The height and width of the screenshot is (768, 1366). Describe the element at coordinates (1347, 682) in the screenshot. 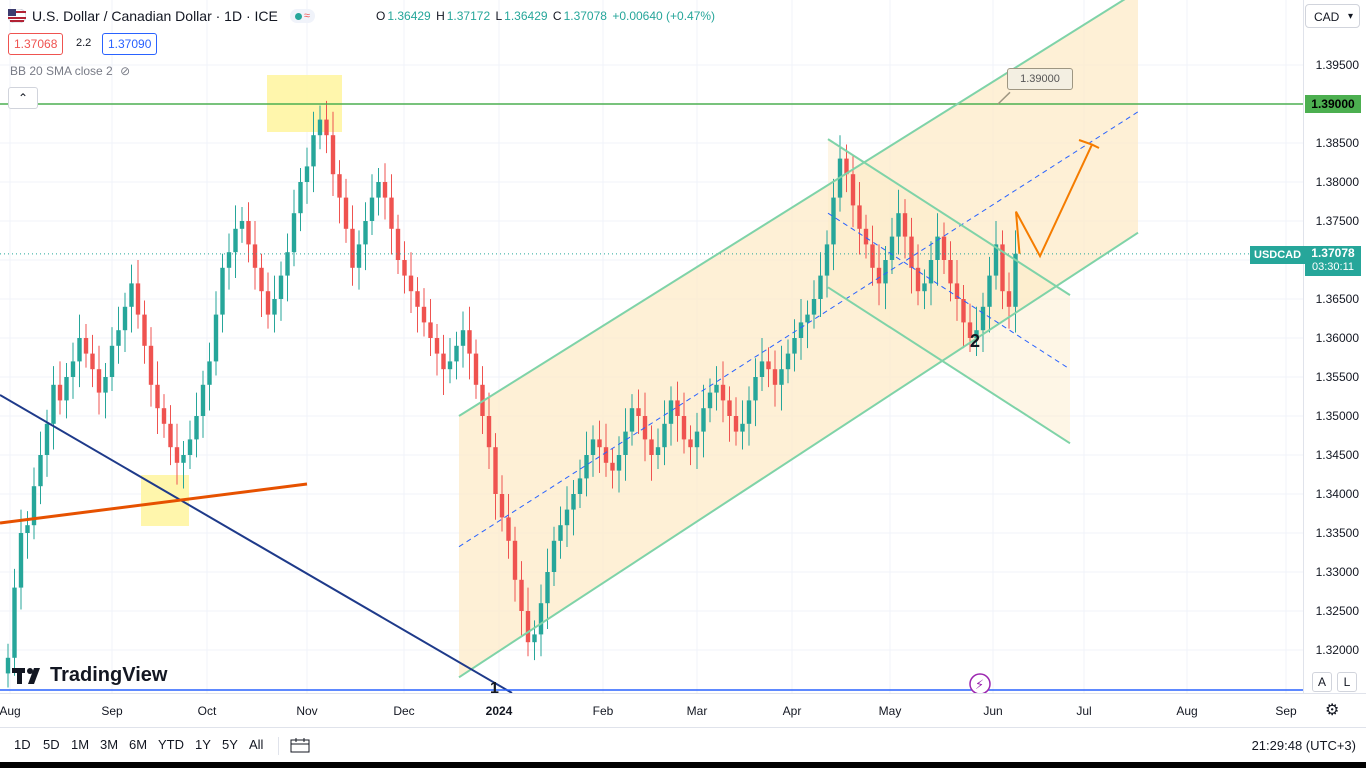

I see `log-scale-button: L` at that location.